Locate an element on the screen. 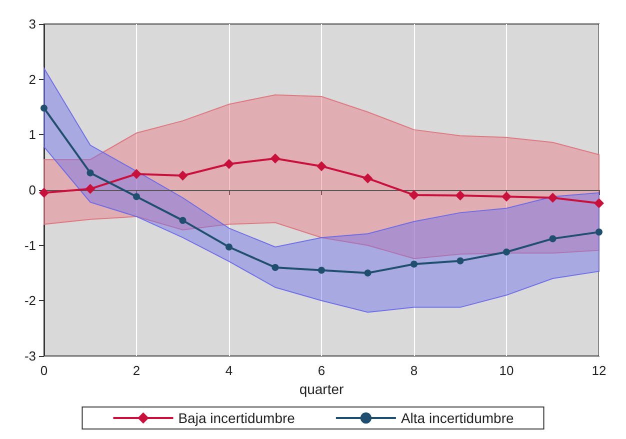 The height and width of the screenshot is (439, 626). x-tick-label: 4 is located at coordinates (229, 370).